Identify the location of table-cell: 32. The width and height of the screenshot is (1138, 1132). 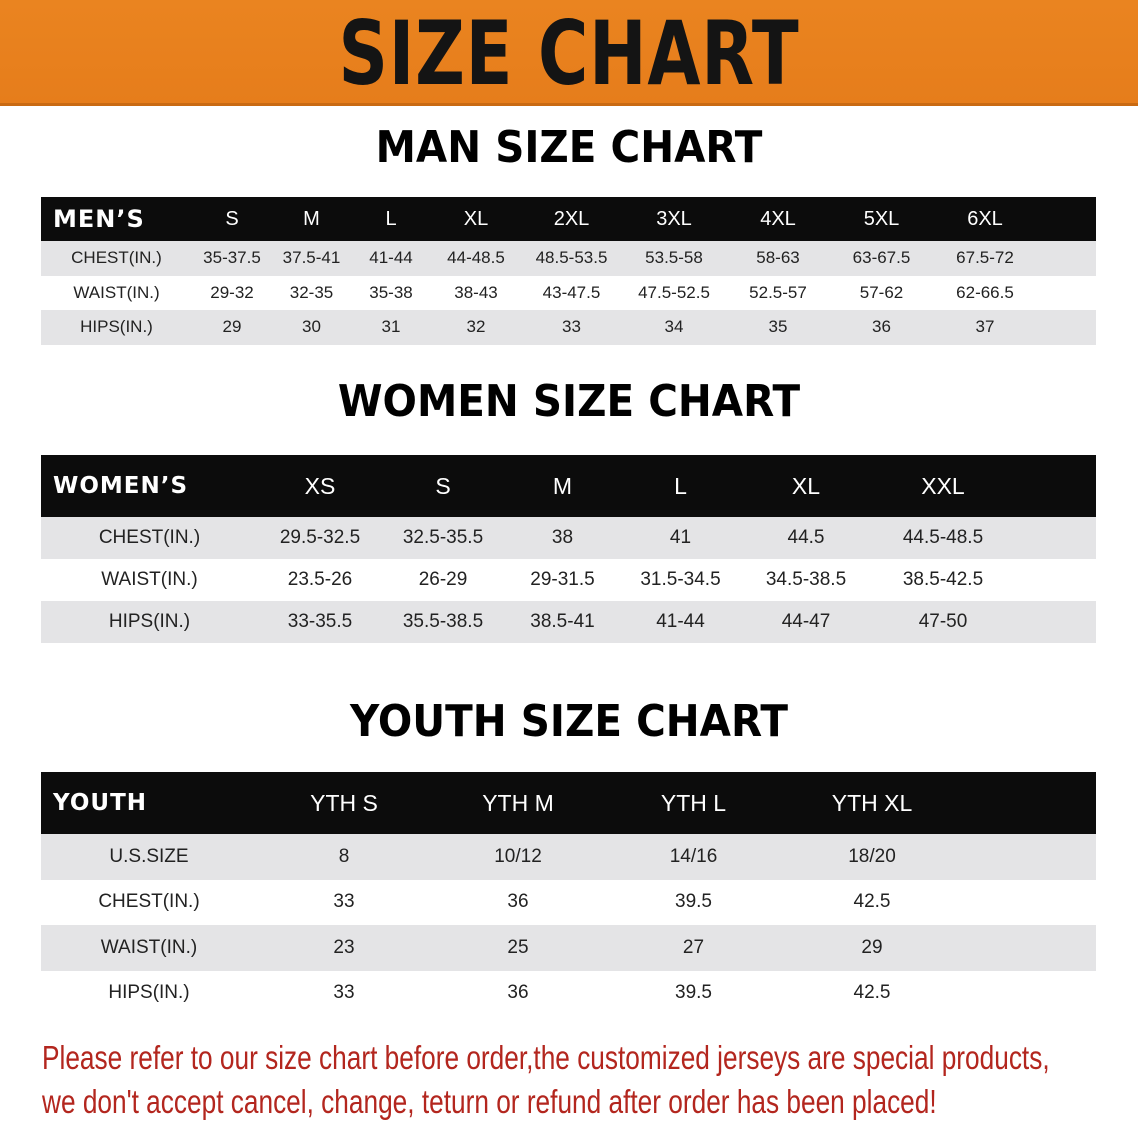
(476, 327).